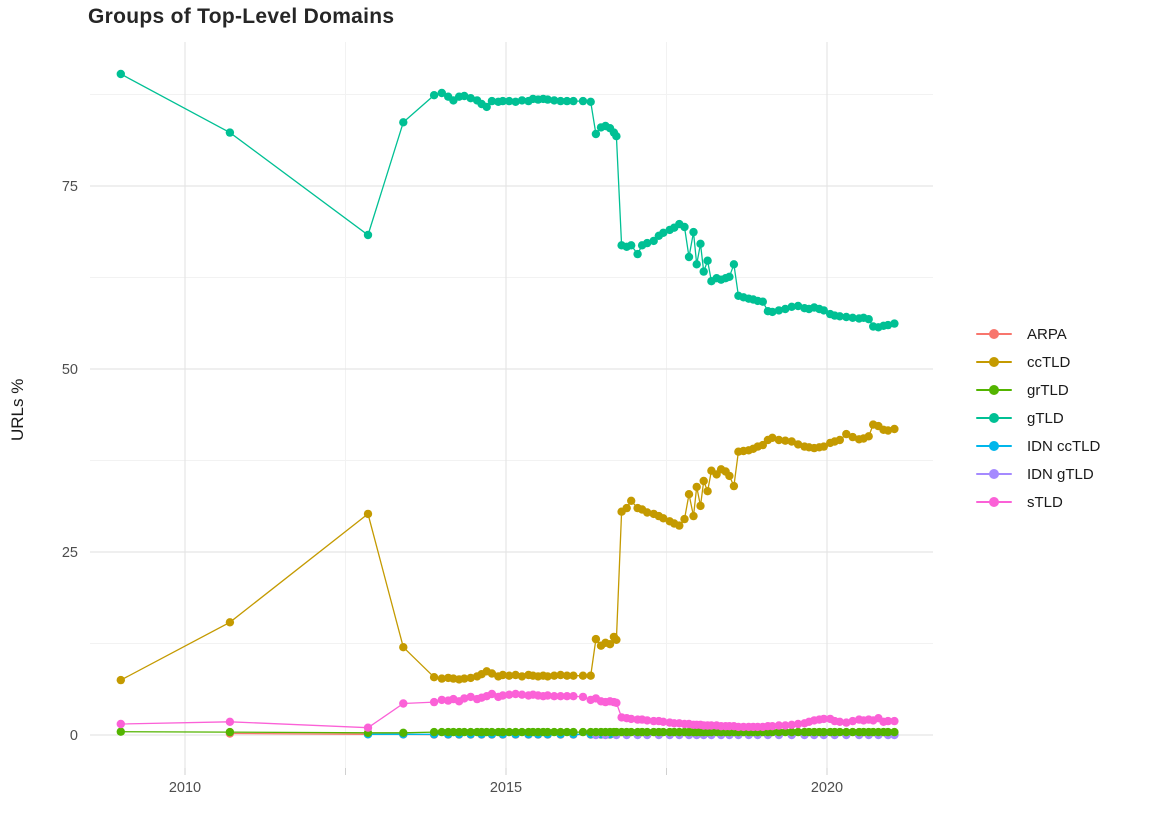 The image size is (1164, 827). Describe the element at coordinates (241, 16) in the screenshot. I see `chart-title: Groups of Top-Level Domains` at that location.